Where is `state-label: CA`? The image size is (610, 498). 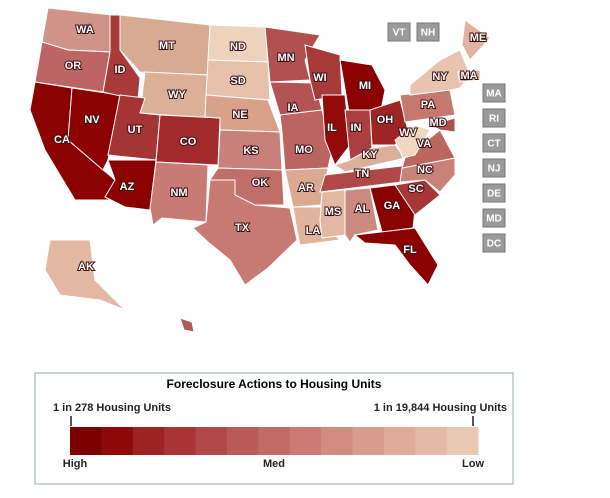
state-label: CA is located at coordinates (62, 140).